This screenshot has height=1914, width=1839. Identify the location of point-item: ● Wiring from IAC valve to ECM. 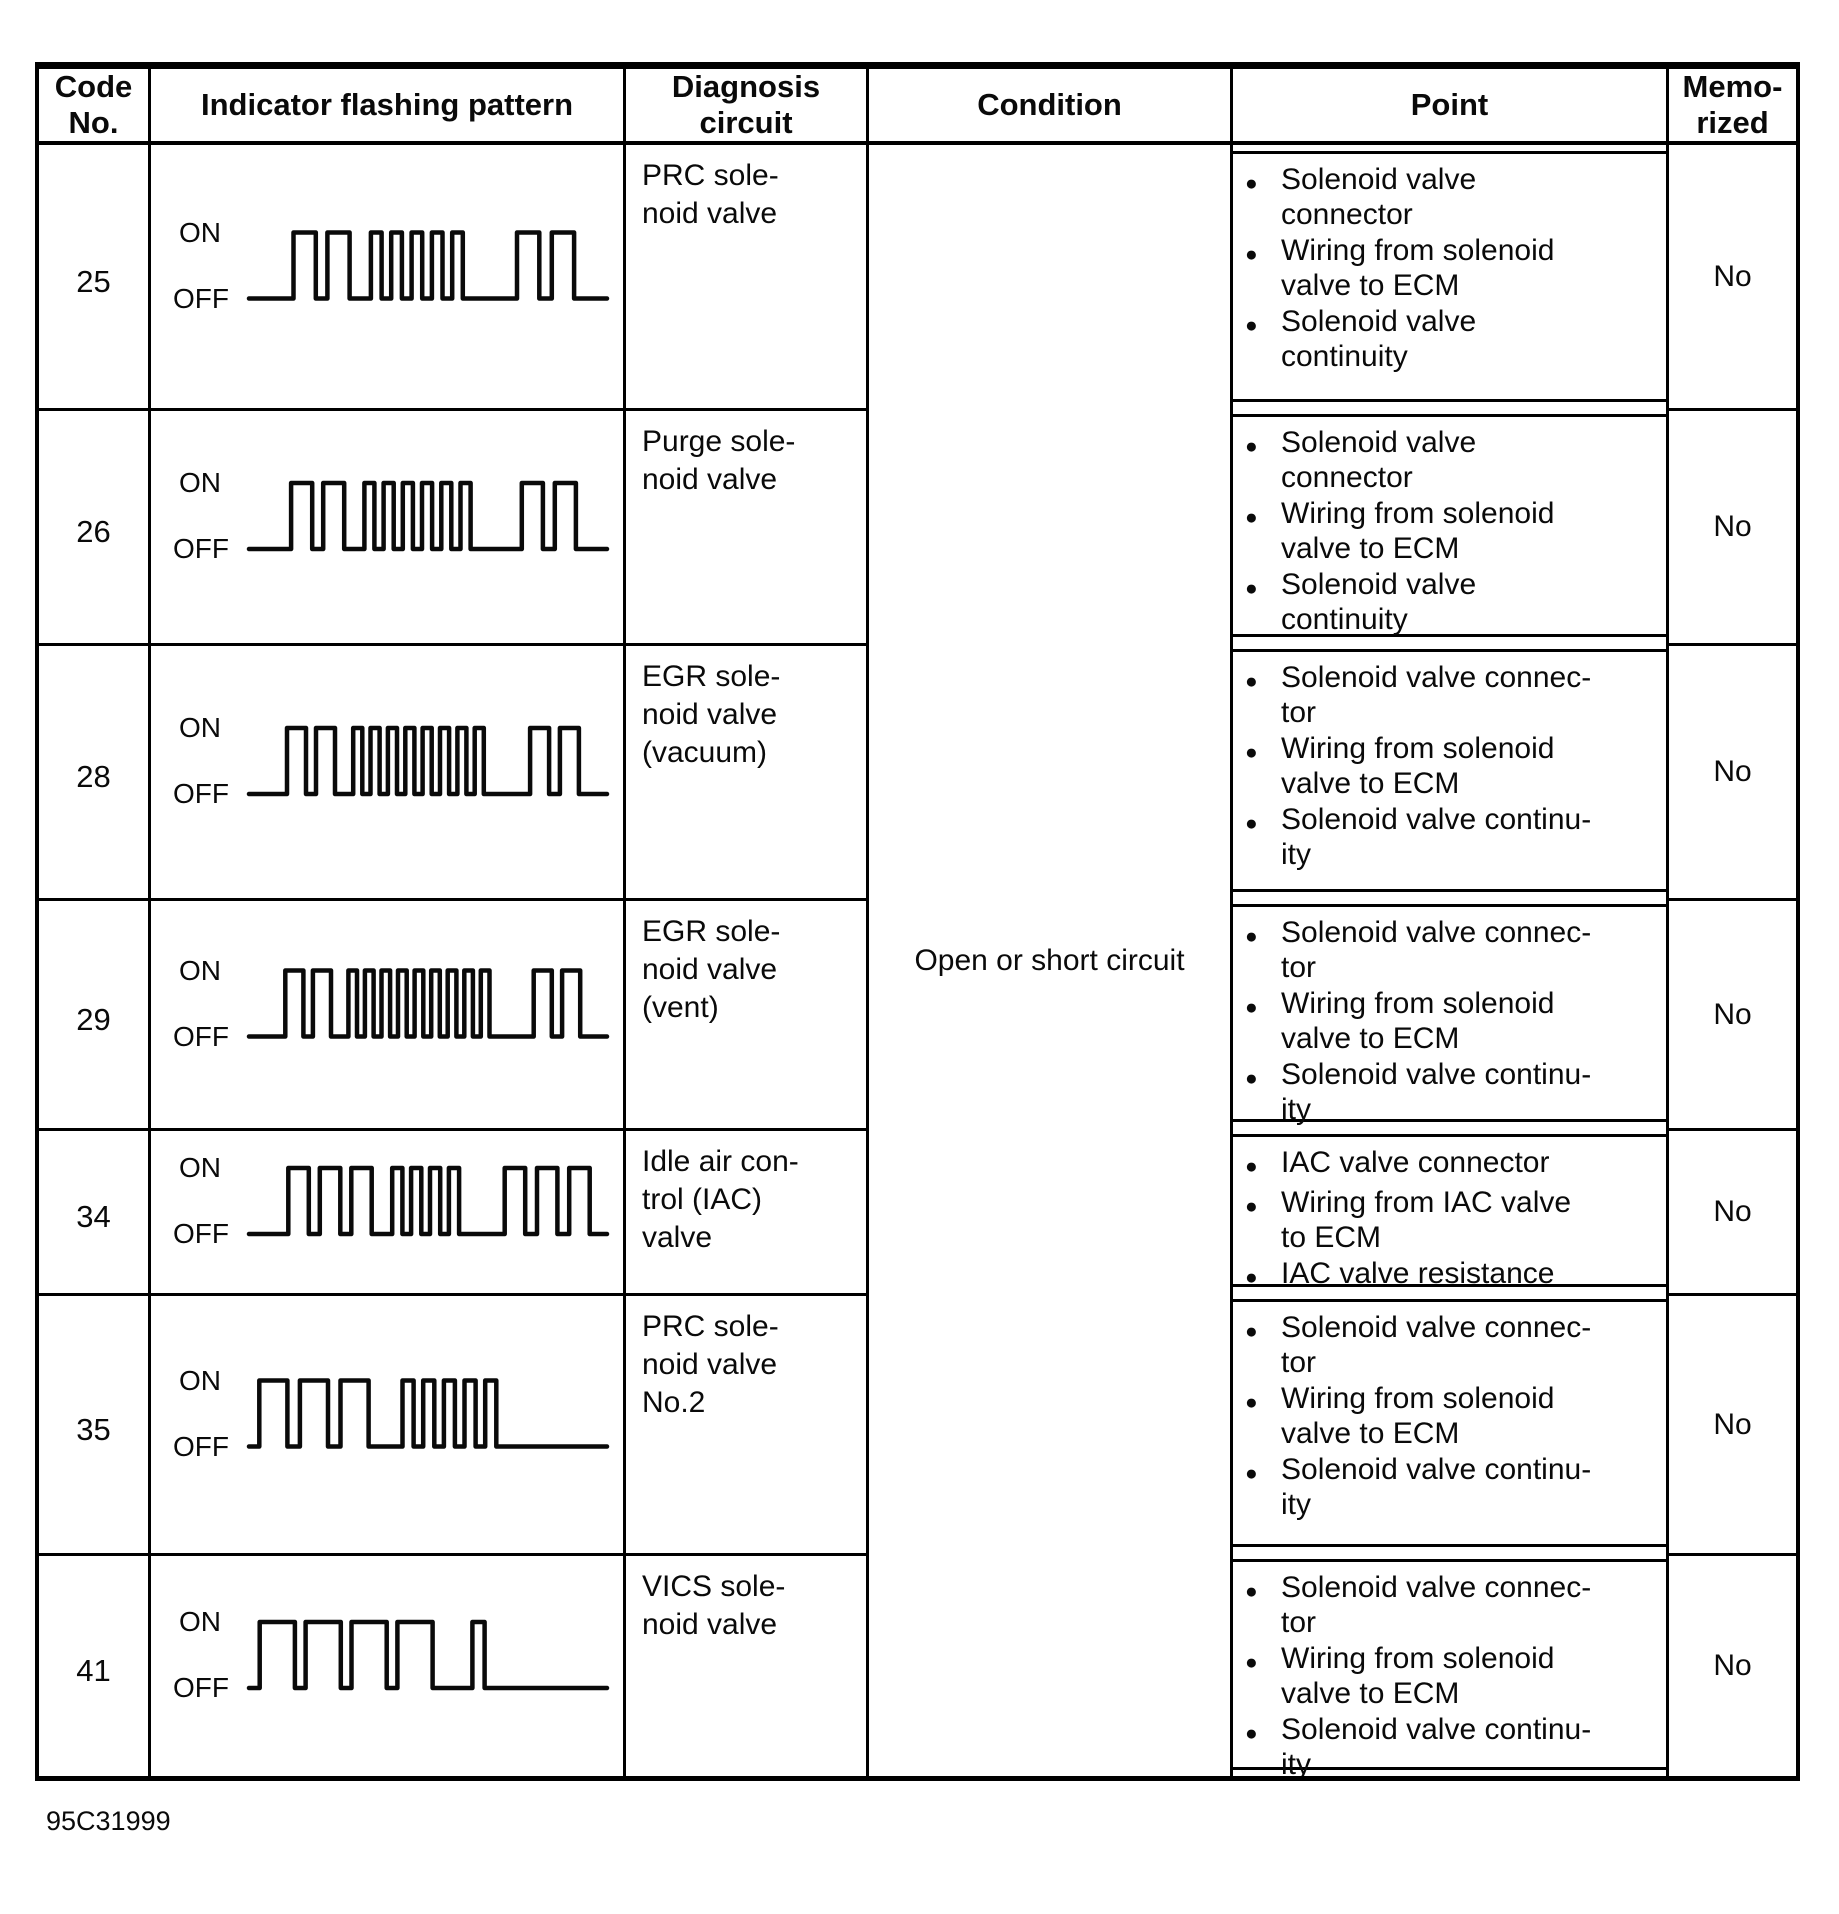
(1452, 1220).